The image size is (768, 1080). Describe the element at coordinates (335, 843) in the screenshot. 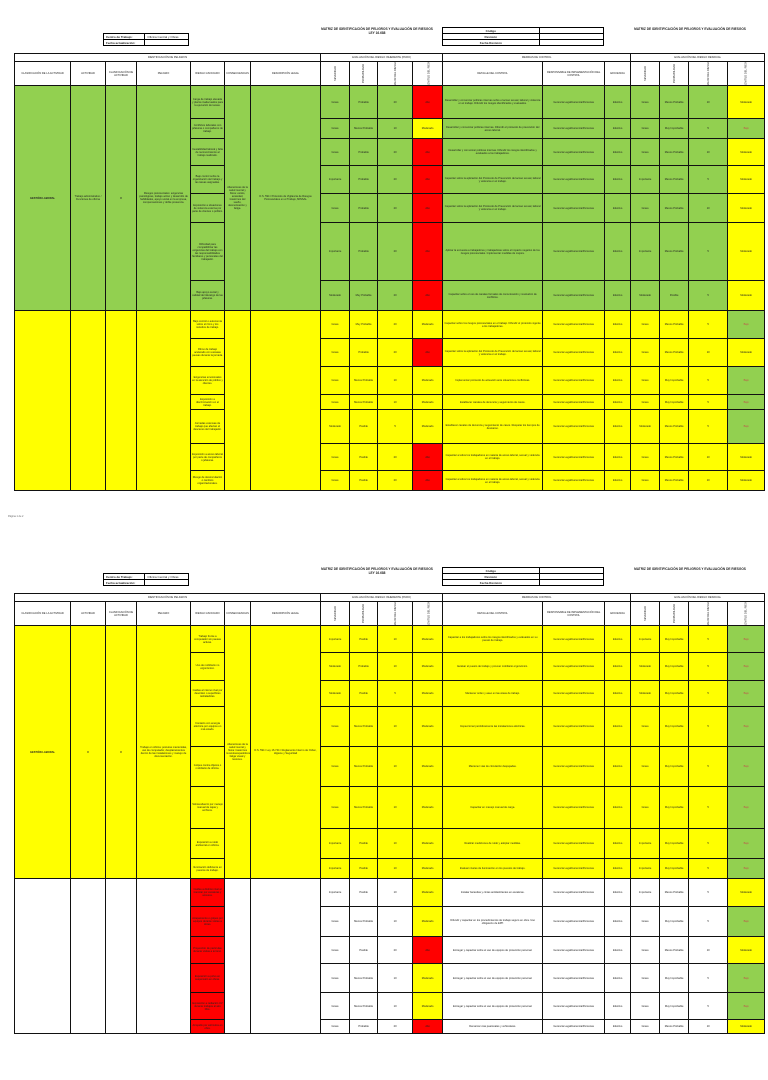

I see `severity-cell: Importante` at that location.